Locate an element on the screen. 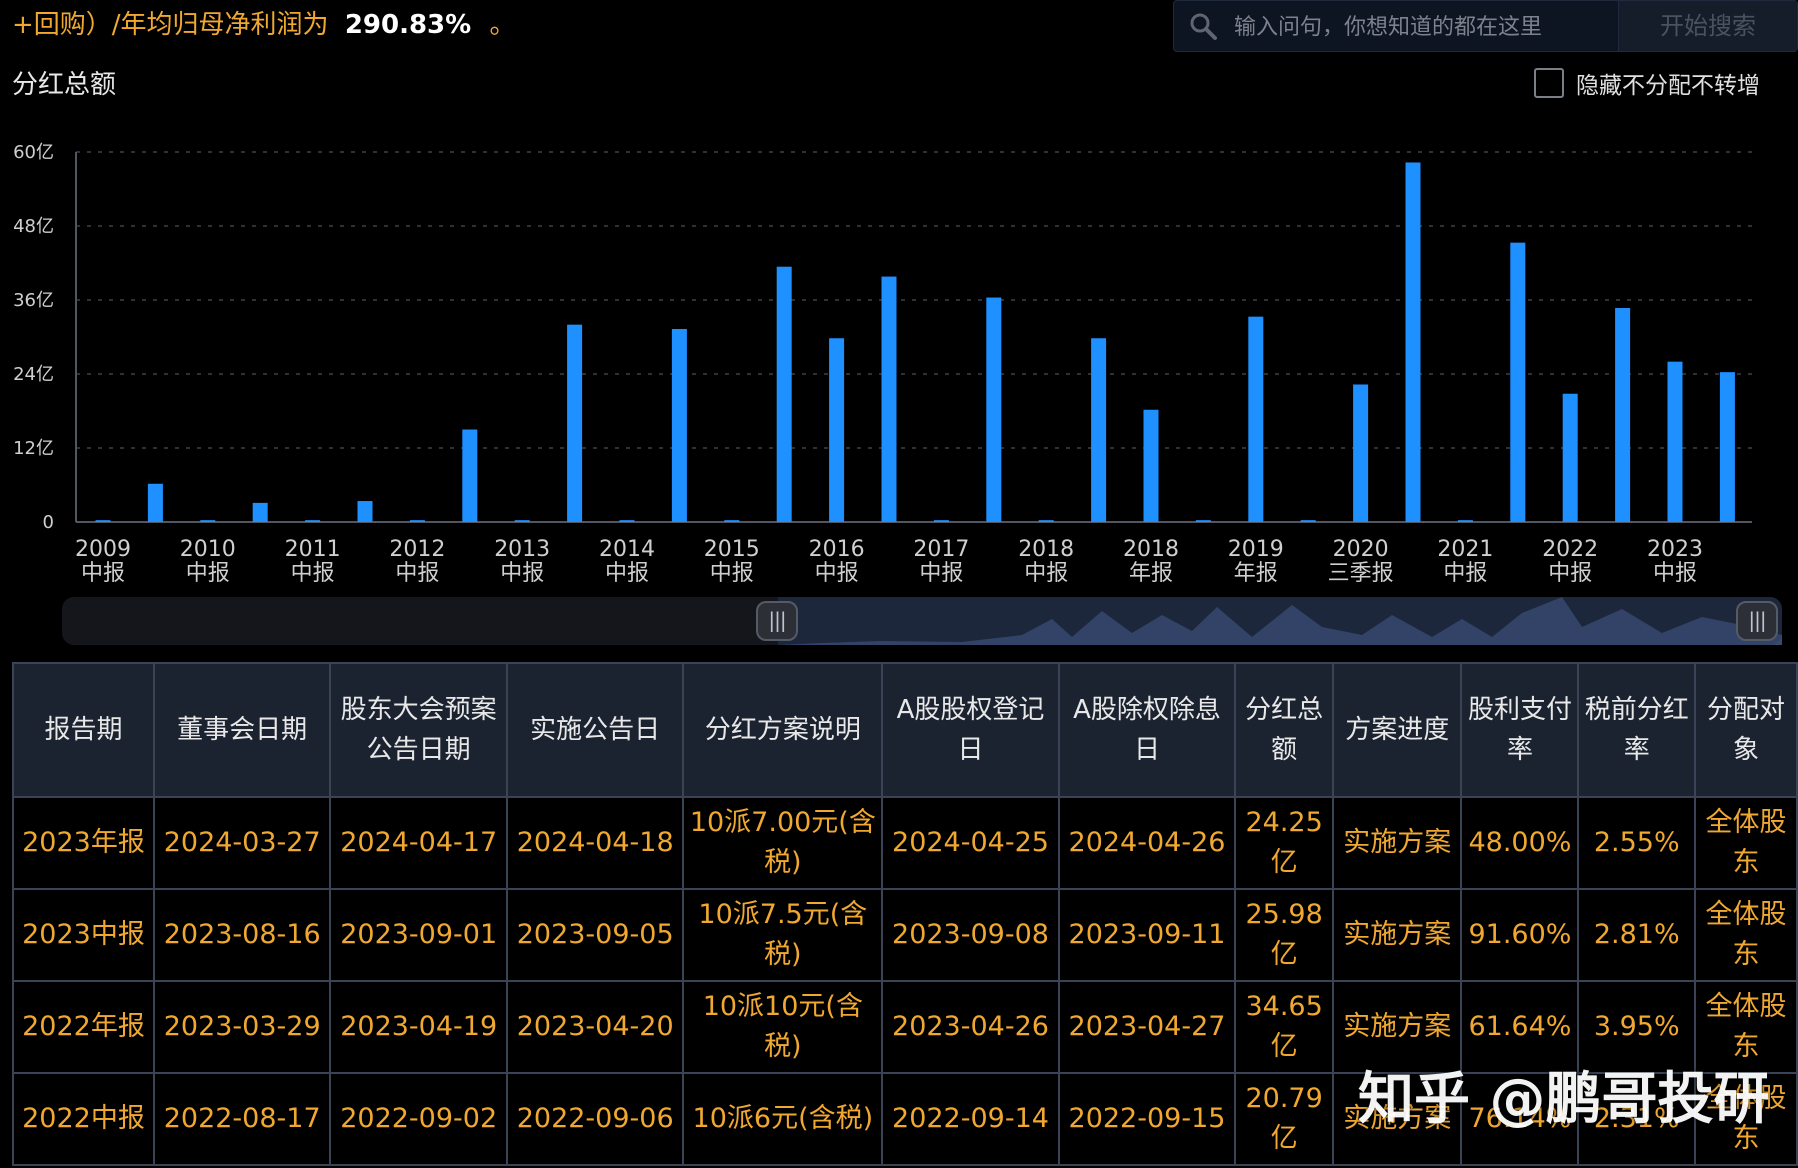 This screenshot has width=1798, height=1168. col-header: 税前分红率 is located at coordinates (1637, 730).